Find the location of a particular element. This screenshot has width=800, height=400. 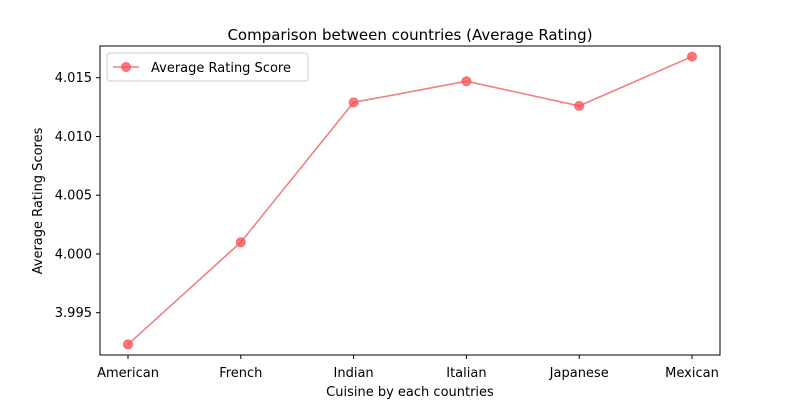

x-tick-label: Indian is located at coordinates (354, 373).